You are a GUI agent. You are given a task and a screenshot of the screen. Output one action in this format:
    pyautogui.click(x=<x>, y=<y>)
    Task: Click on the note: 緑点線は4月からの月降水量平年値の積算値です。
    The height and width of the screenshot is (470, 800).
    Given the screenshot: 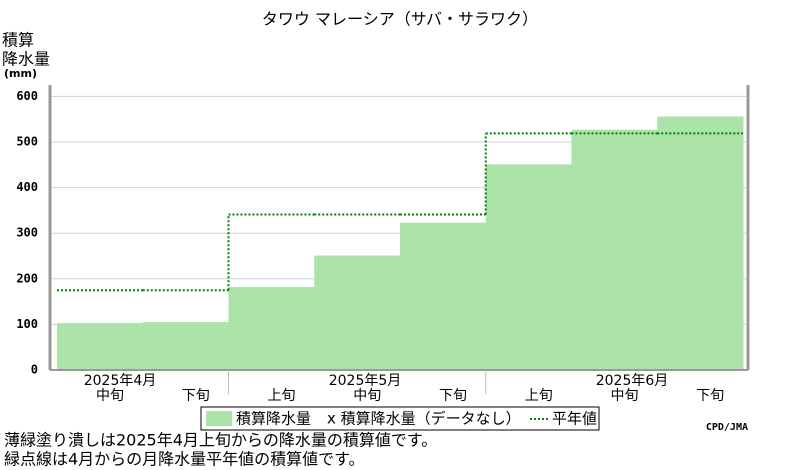 What is the action you would take?
    pyautogui.click(x=184, y=459)
    